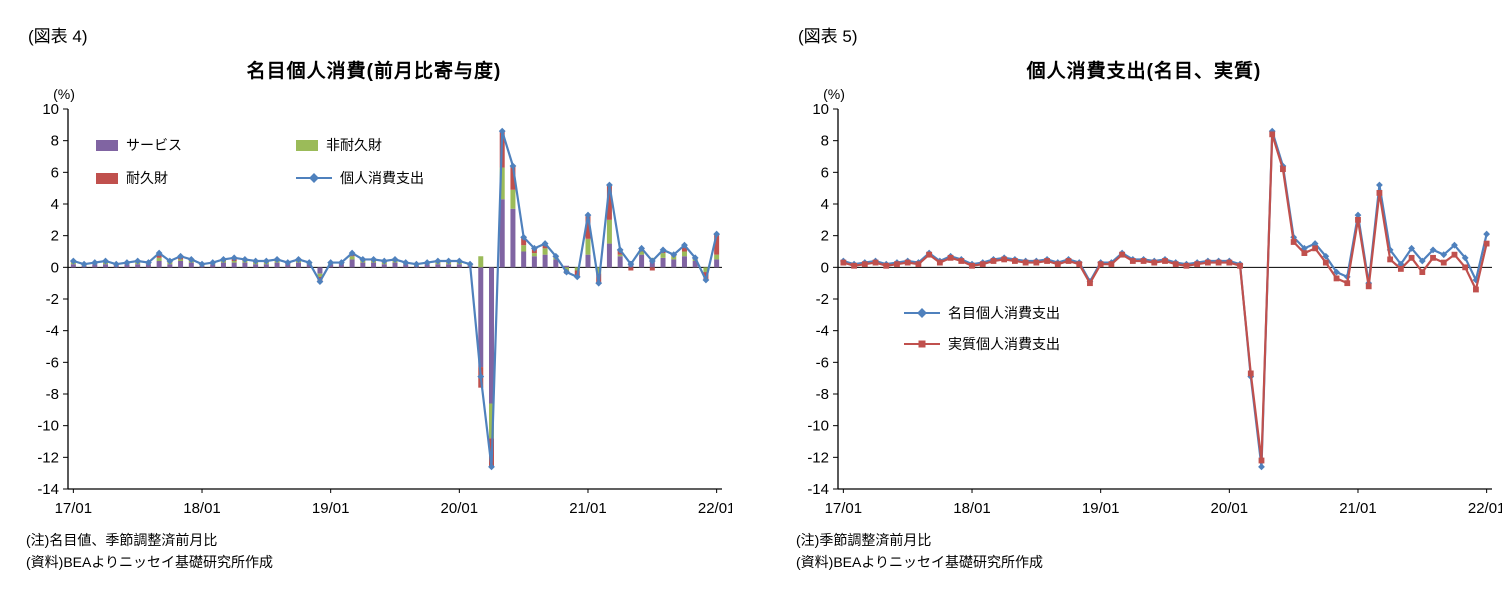 The height and width of the screenshot is (613, 1508). I want to click on square-marker-icon, so click(922, 344).